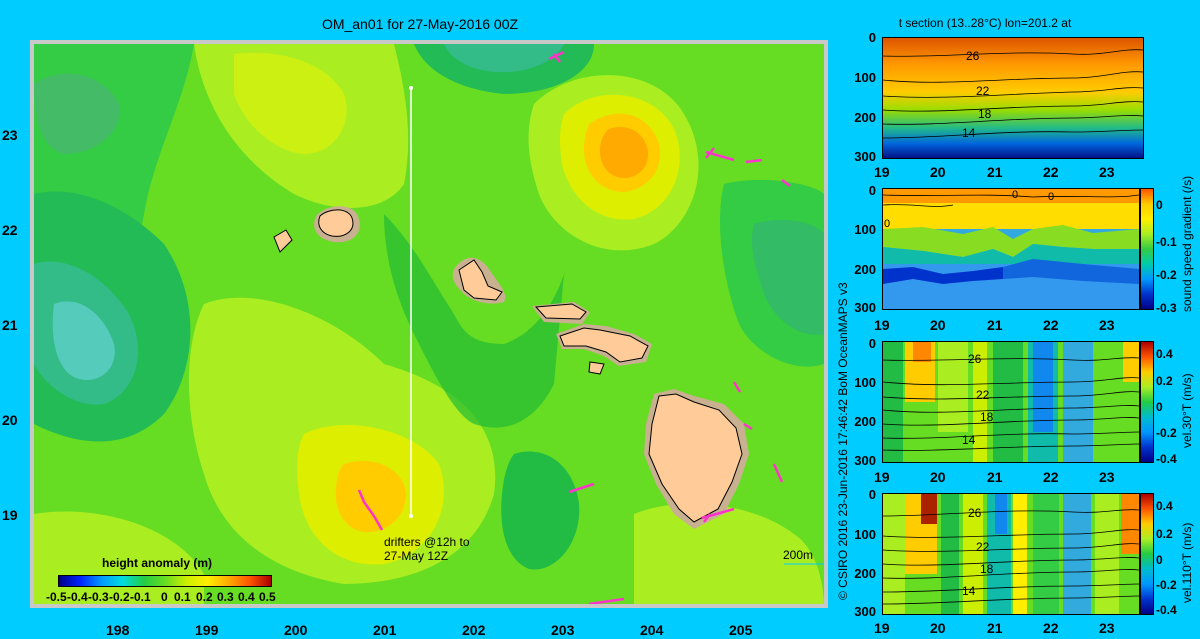 The width and height of the screenshot is (1200, 639). I want to click on sound-speed-y-tick: 200, so click(865, 269).